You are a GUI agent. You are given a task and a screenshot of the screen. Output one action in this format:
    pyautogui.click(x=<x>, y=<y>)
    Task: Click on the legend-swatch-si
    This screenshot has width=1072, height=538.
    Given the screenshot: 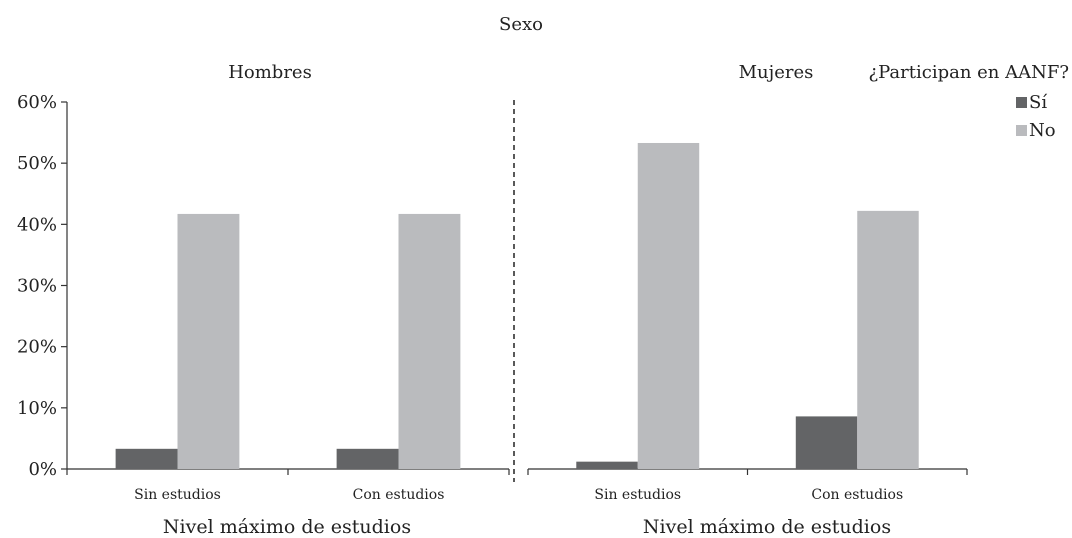 What is the action you would take?
    pyautogui.click(x=1021, y=102)
    